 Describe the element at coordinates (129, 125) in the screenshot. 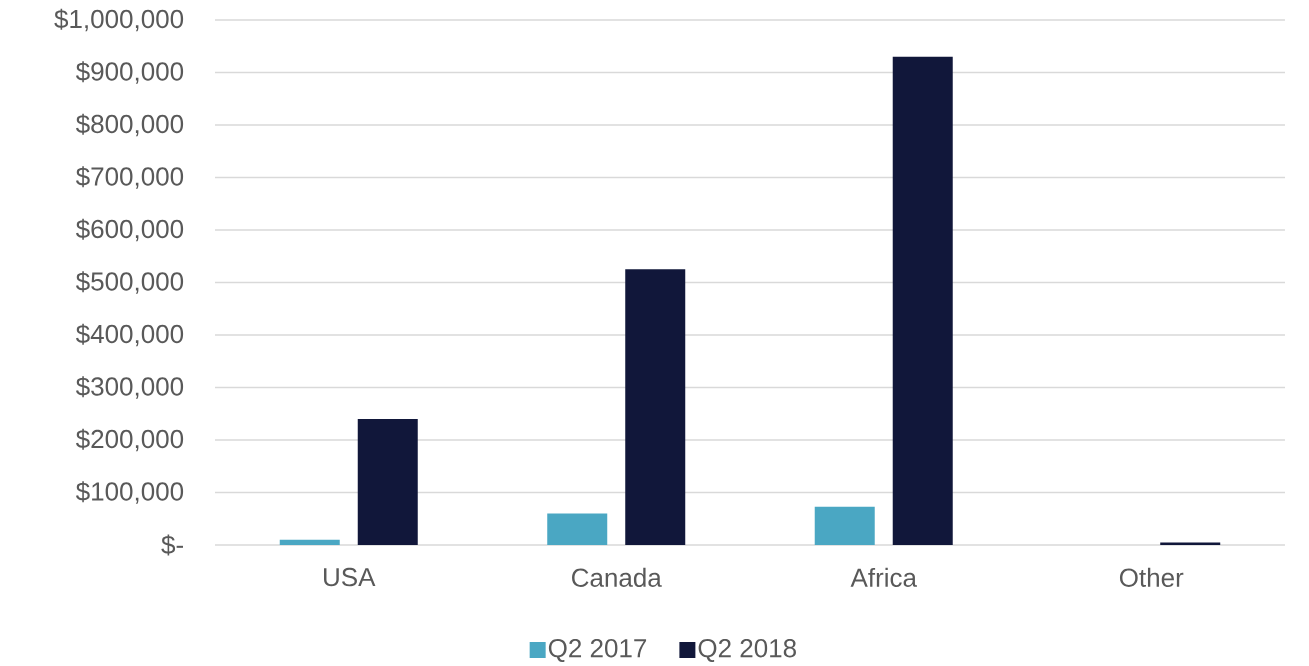

I see `y-tick-label: $800,000` at that location.